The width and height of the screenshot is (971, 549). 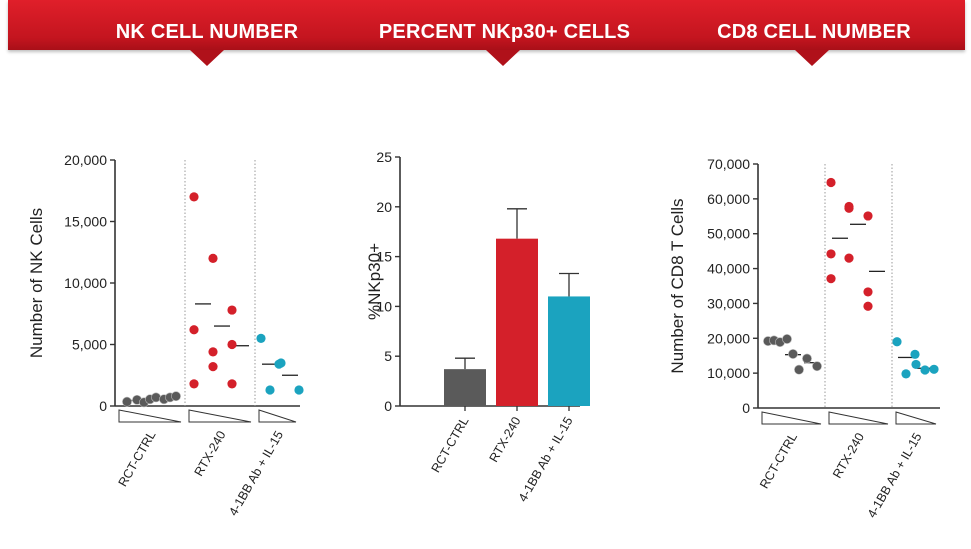 I want to click on header-banner, so click(x=486, y=25).